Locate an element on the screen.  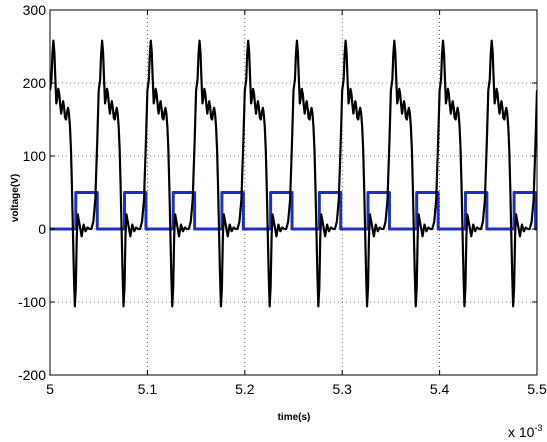
x-tick-label: 5.1 is located at coordinates (148, 389).